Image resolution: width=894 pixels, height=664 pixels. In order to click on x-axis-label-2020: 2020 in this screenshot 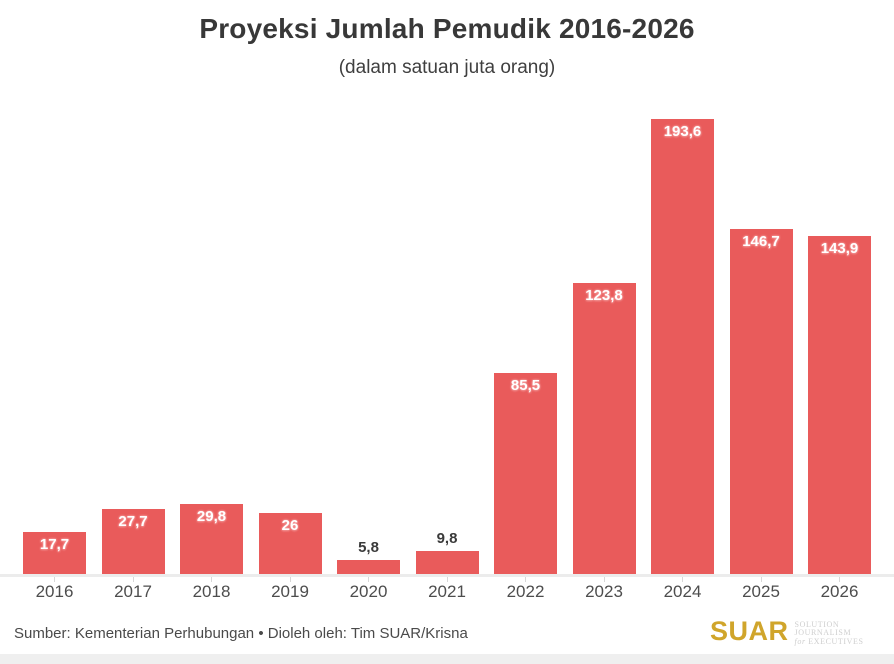, I will do `click(368, 591)`.